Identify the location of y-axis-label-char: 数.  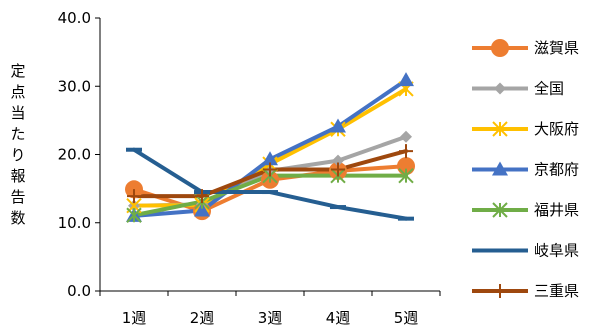
(17, 218).